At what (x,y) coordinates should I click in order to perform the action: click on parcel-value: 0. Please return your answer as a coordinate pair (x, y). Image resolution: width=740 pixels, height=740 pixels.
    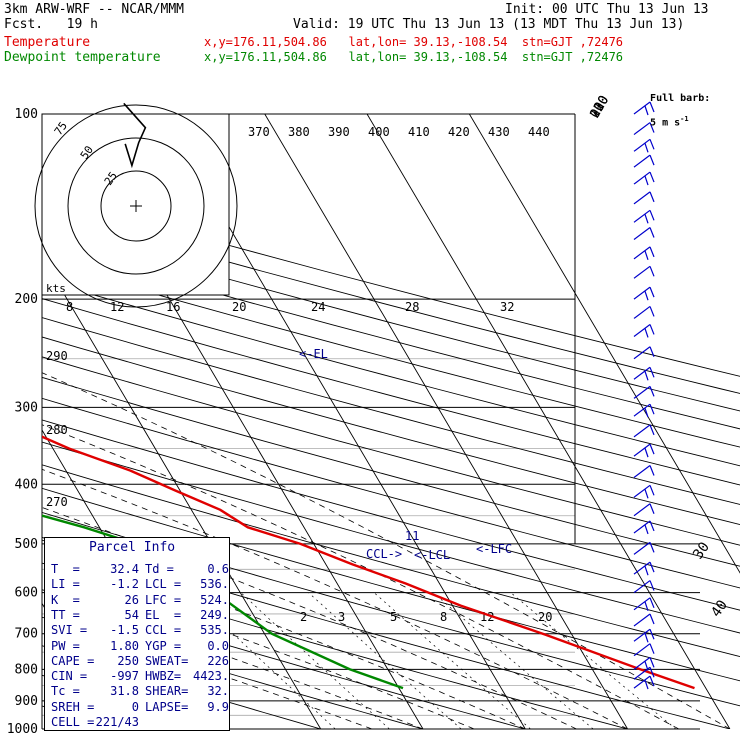
    Looking at the image, I should click on (135, 706).